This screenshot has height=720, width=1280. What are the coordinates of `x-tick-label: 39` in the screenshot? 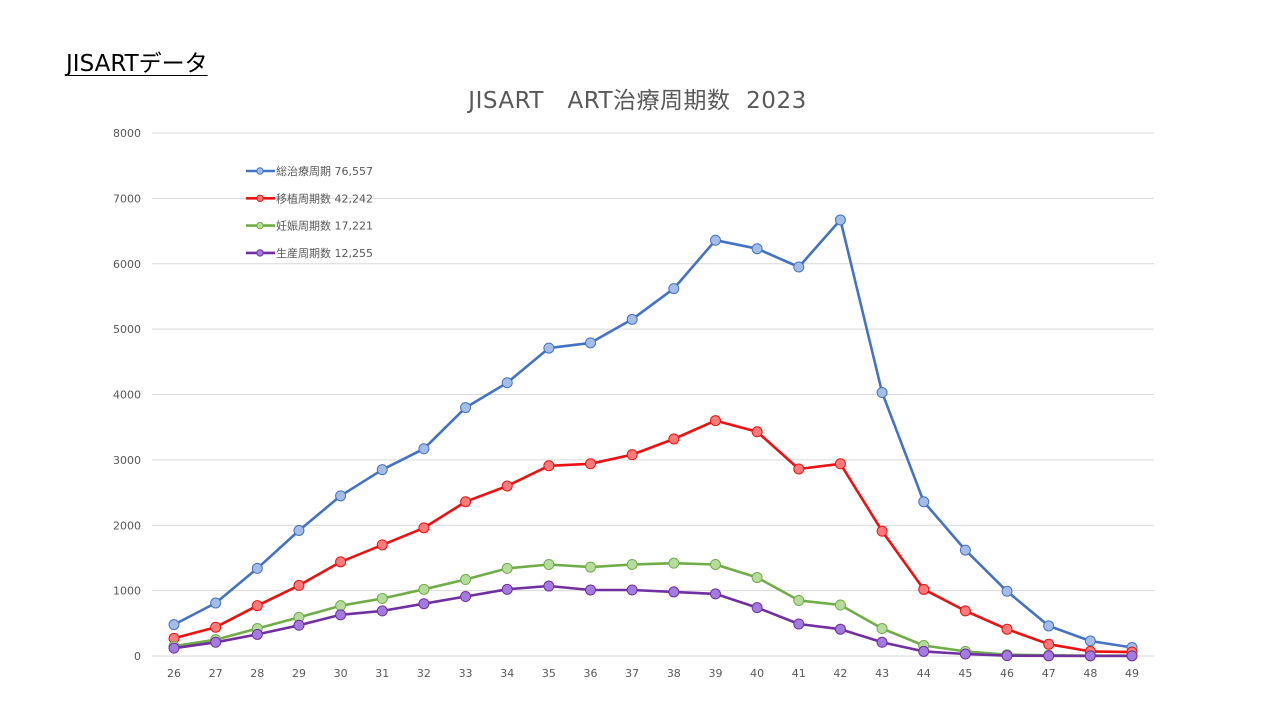 It's located at (715, 673).